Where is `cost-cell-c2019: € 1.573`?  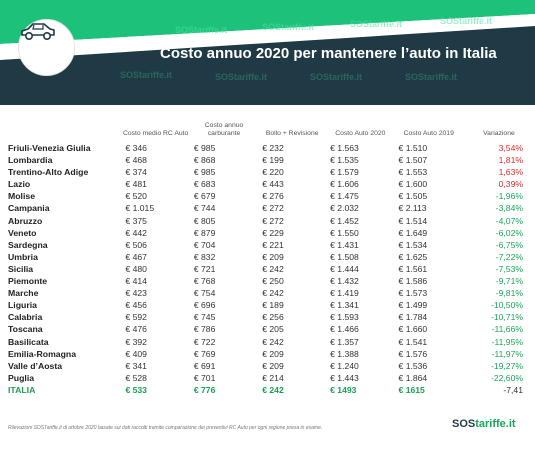 cost-cell-c2019: € 1.573 is located at coordinates (413, 293).